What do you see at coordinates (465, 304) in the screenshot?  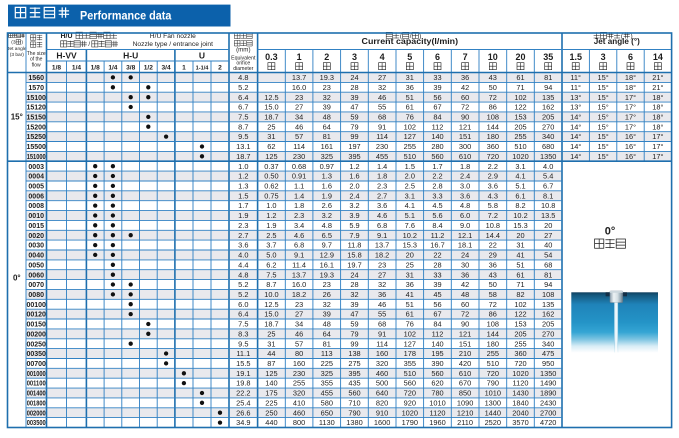 I see `svg-text: 60` at bounding box center [465, 304].